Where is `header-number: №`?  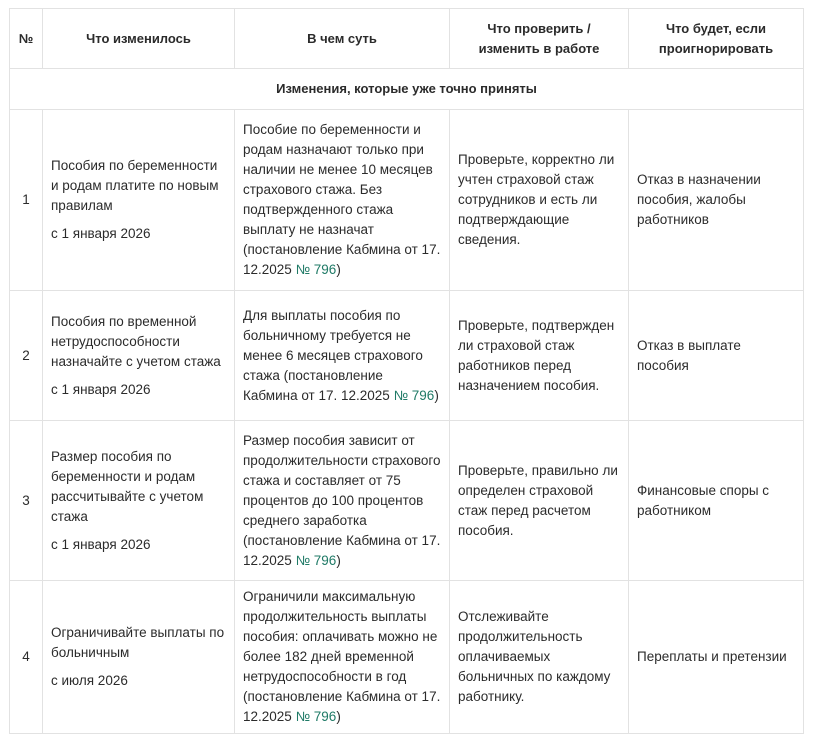 header-number: № is located at coordinates (26, 38).